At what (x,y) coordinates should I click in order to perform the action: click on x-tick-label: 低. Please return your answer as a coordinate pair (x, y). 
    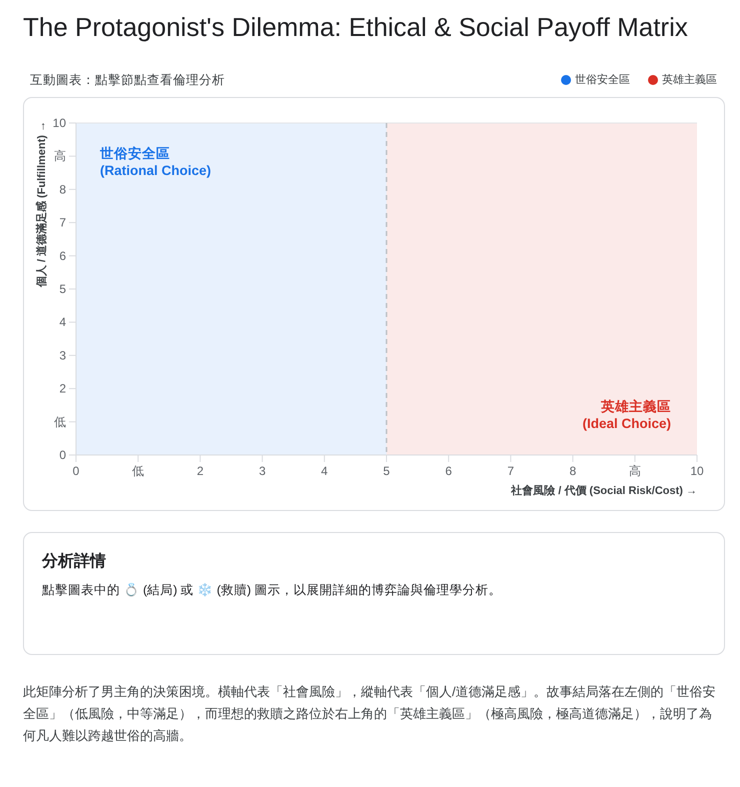
    Looking at the image, I should click on (138, 471).